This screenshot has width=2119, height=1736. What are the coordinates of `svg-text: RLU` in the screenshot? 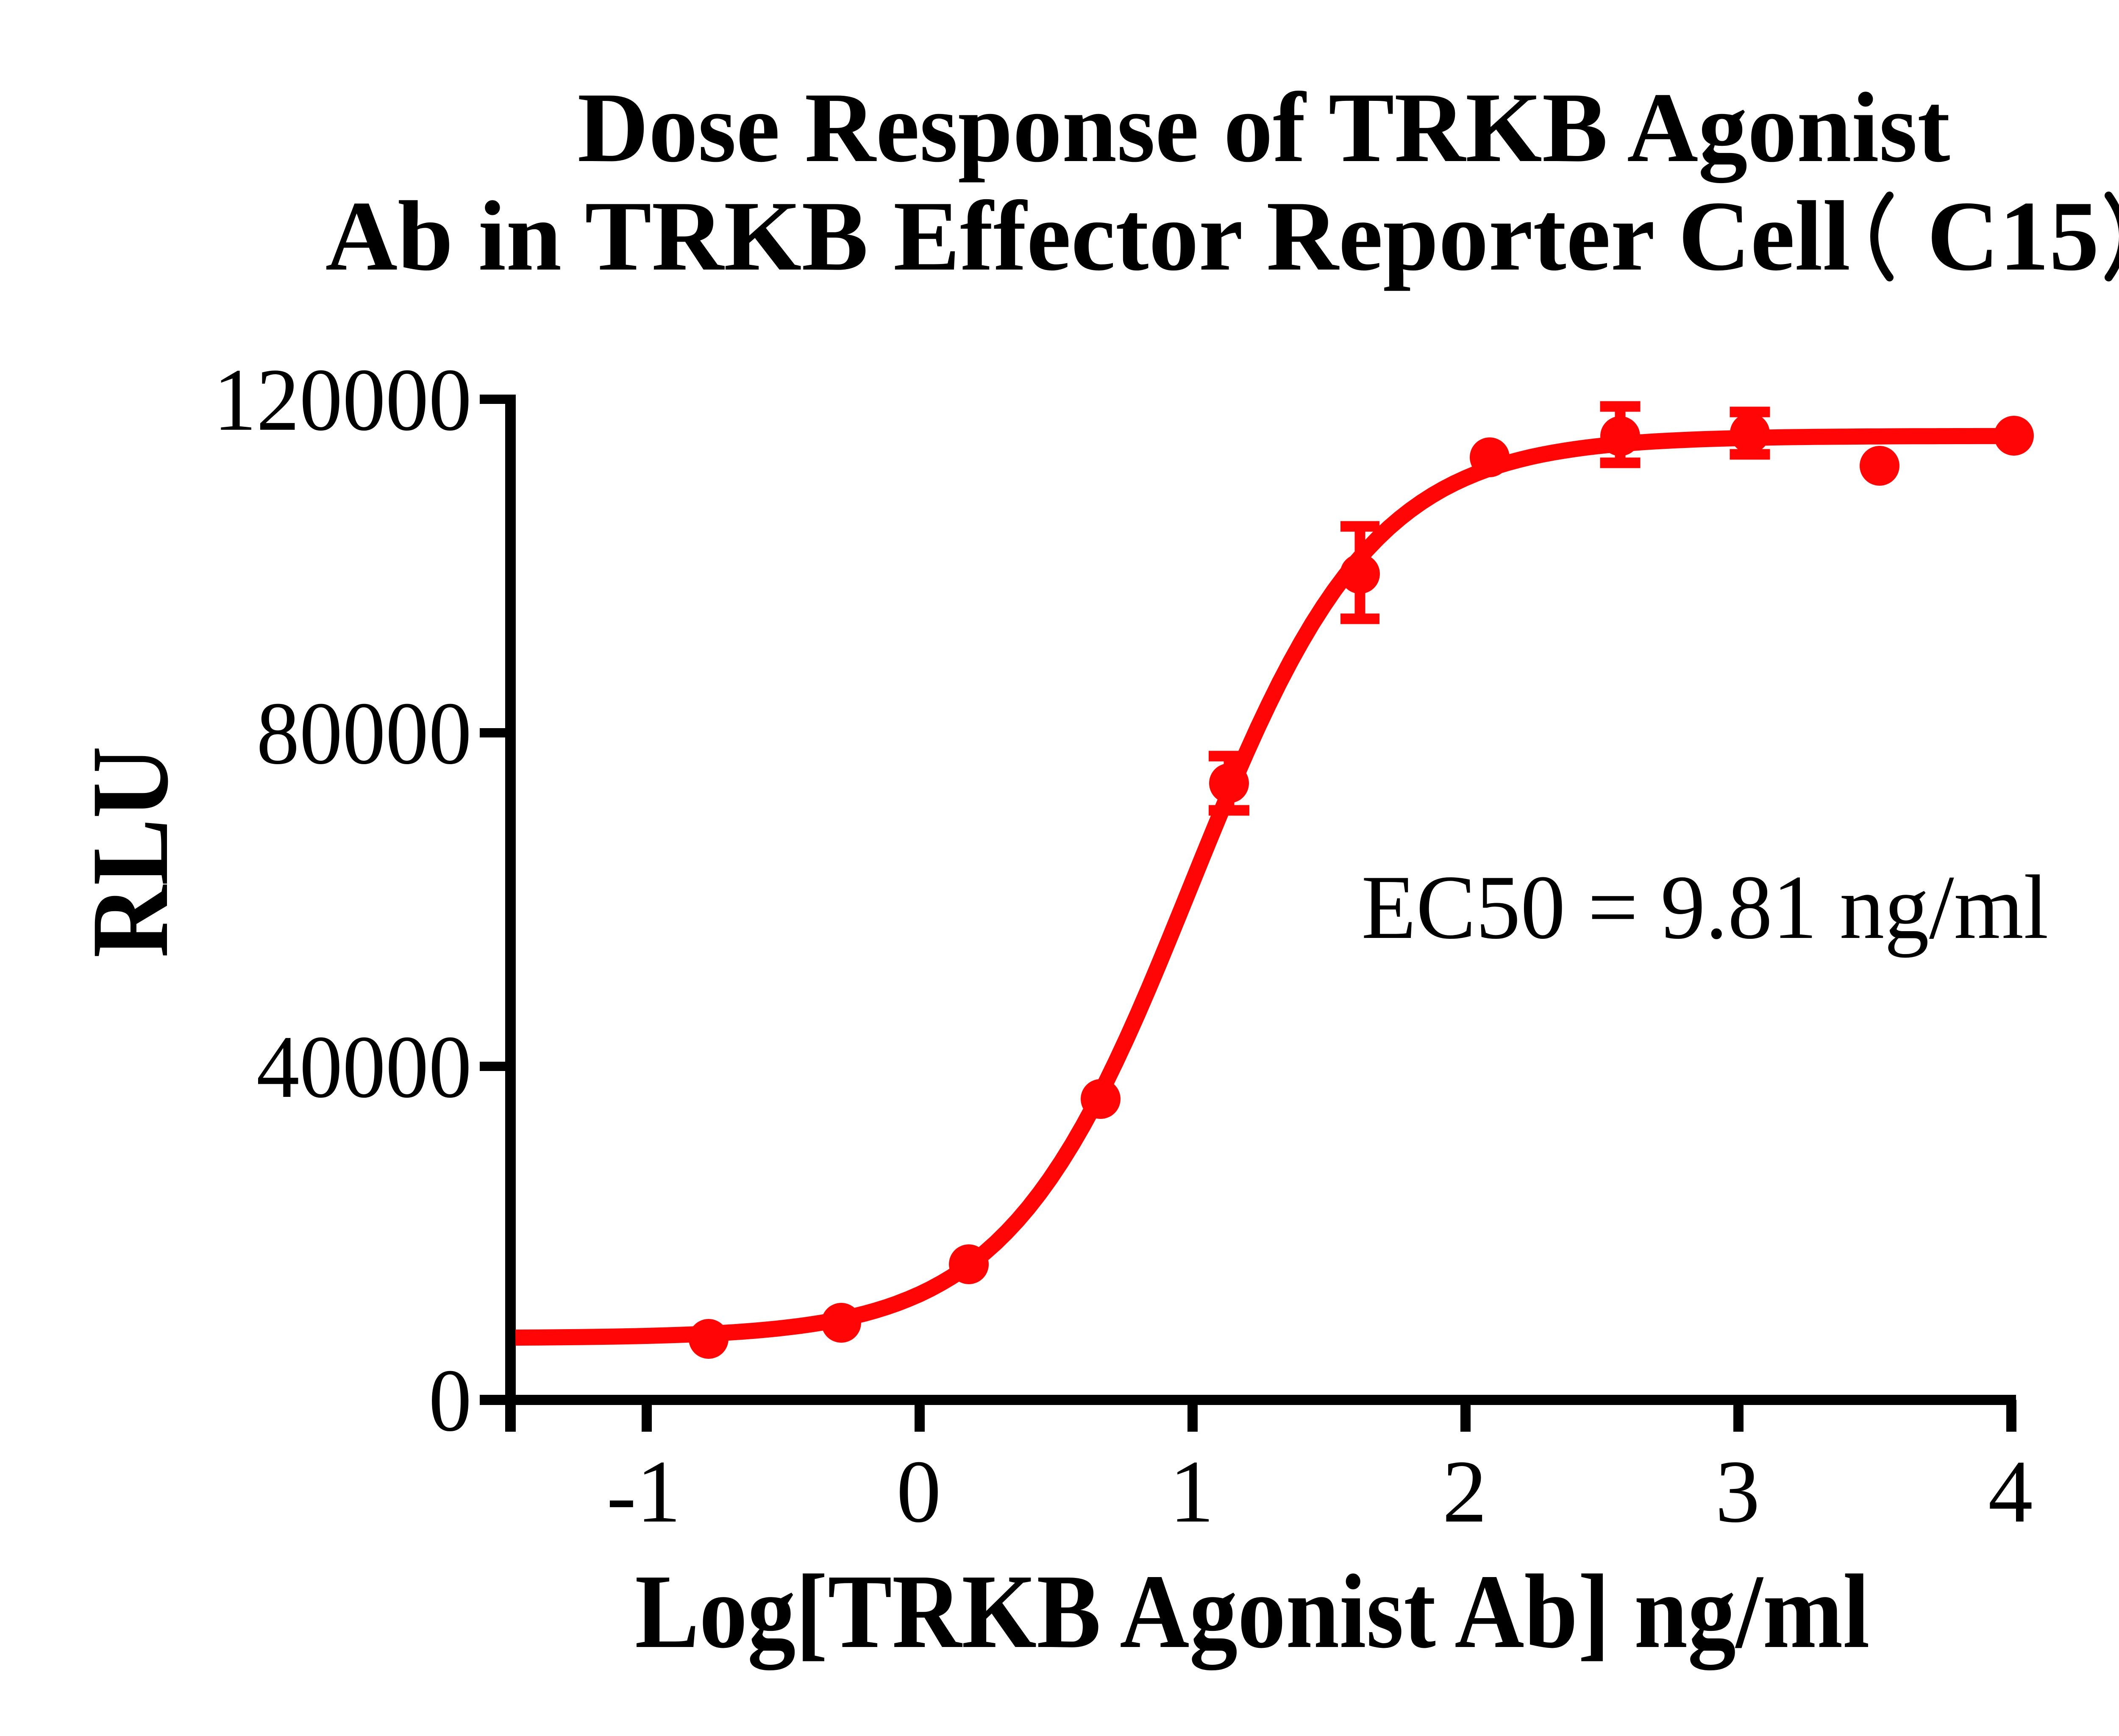 It's located at (130, 852).